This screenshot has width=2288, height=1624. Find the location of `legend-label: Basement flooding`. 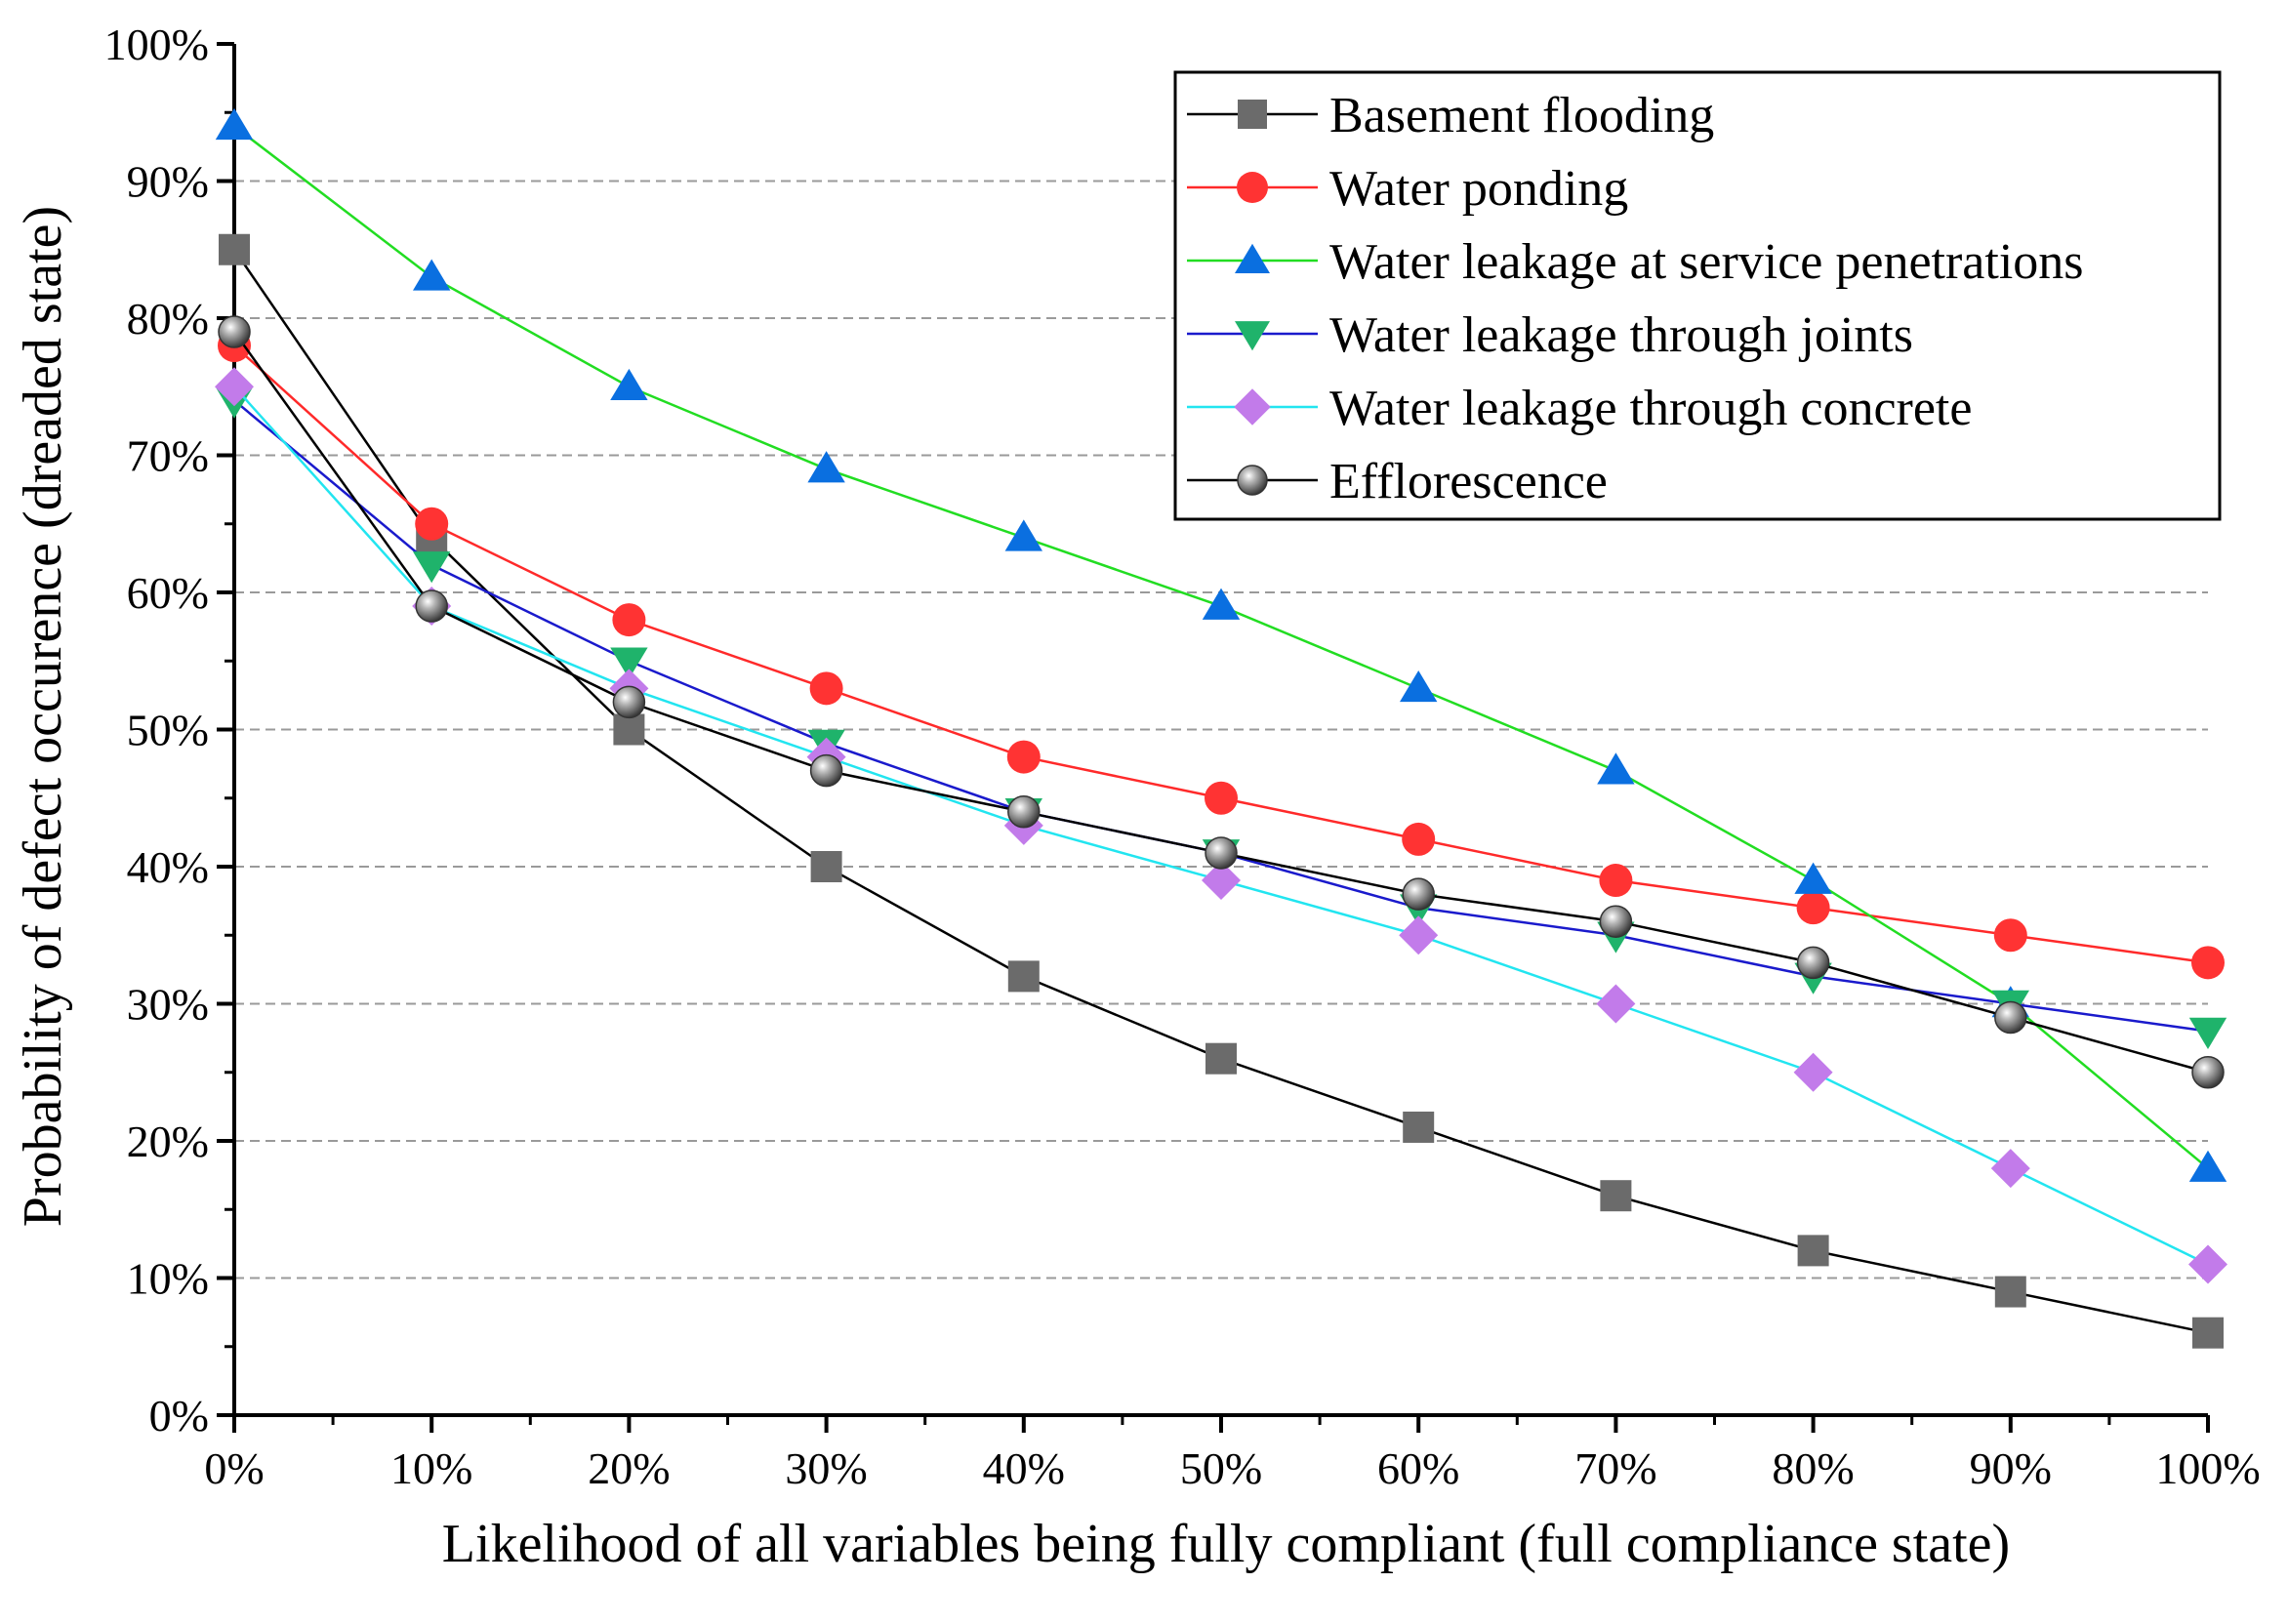

legend-label: Basement flooding is located at coordinates (1521, 115).